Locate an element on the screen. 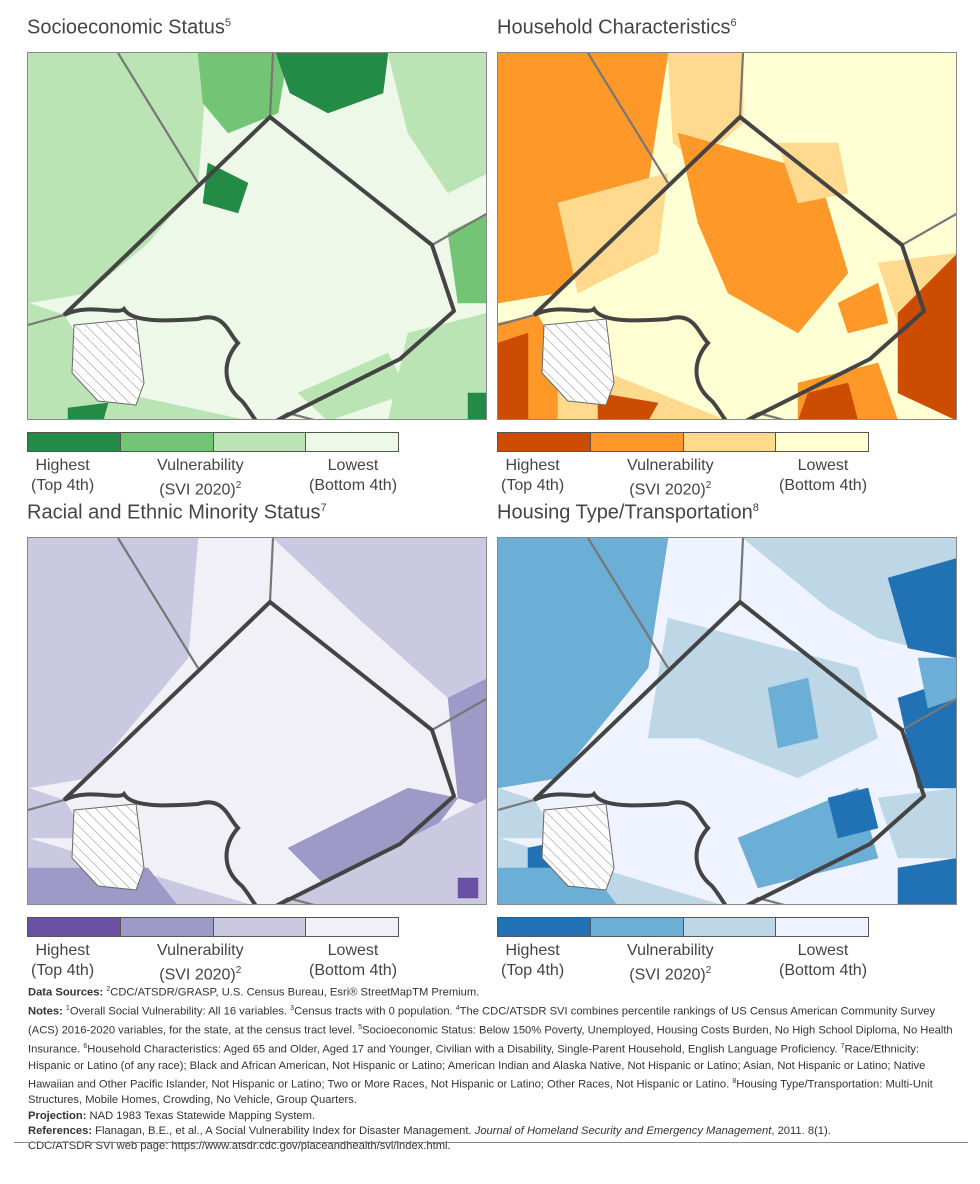  map-housing is located at coordinates (727, 721).